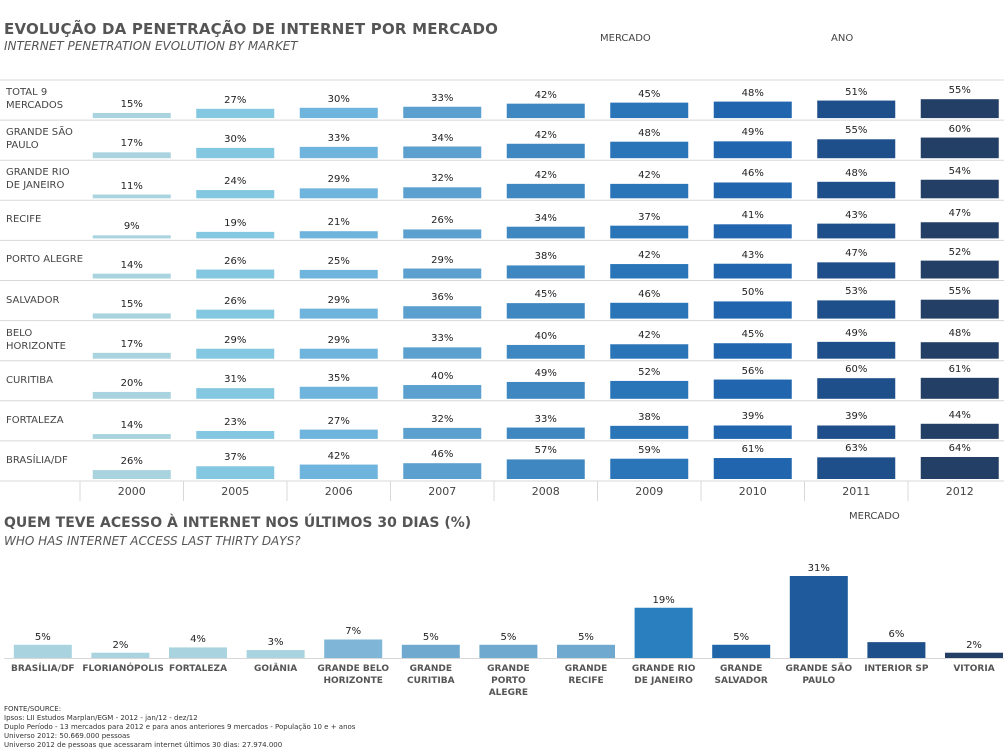 Image resolution: width=1008 pixels, height=752 pixels. I want to click on ano-filter: ANO, so click(842, 38).